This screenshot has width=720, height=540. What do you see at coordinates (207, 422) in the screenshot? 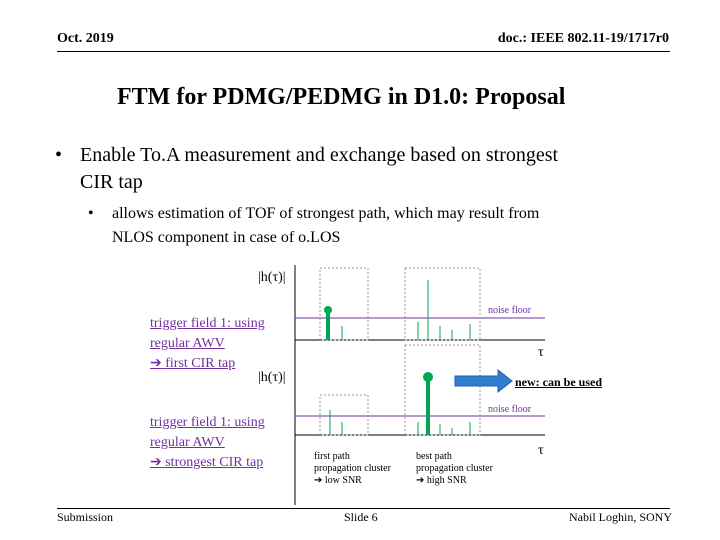
I see `trigger-bottom-line1: trigger field 1: using` at bounding box center [207, 422].